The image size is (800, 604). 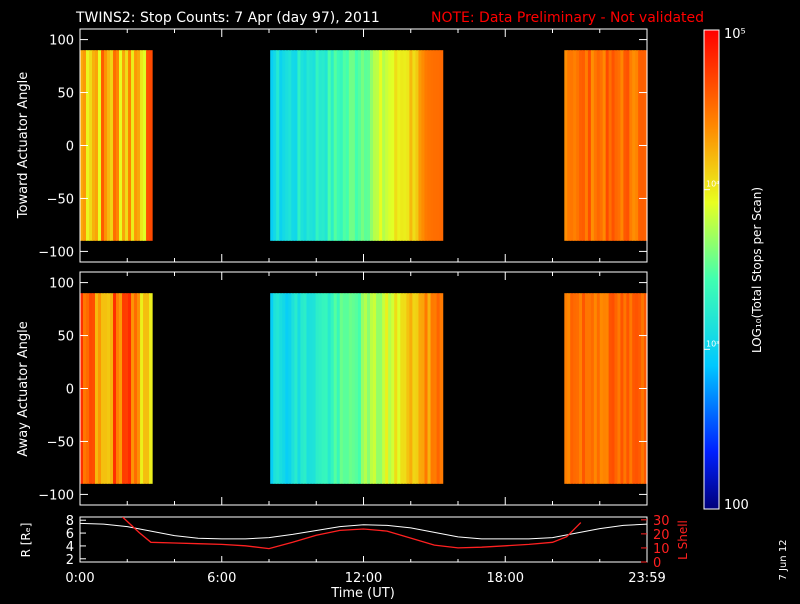 I want to click on y-tick-label: 0, so click(x=70, y=147).